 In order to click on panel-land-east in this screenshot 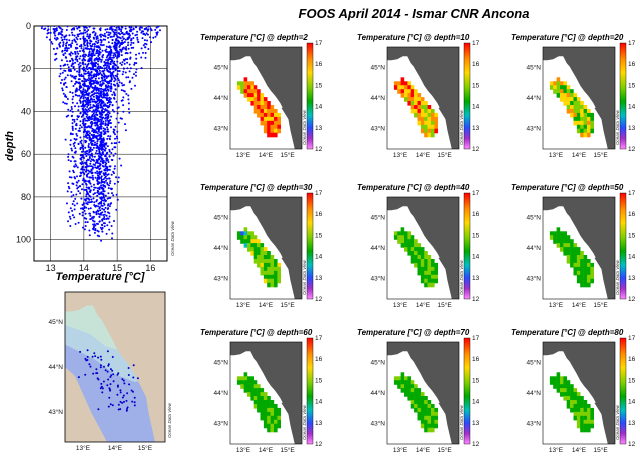, I will do `click(423, 393)`.